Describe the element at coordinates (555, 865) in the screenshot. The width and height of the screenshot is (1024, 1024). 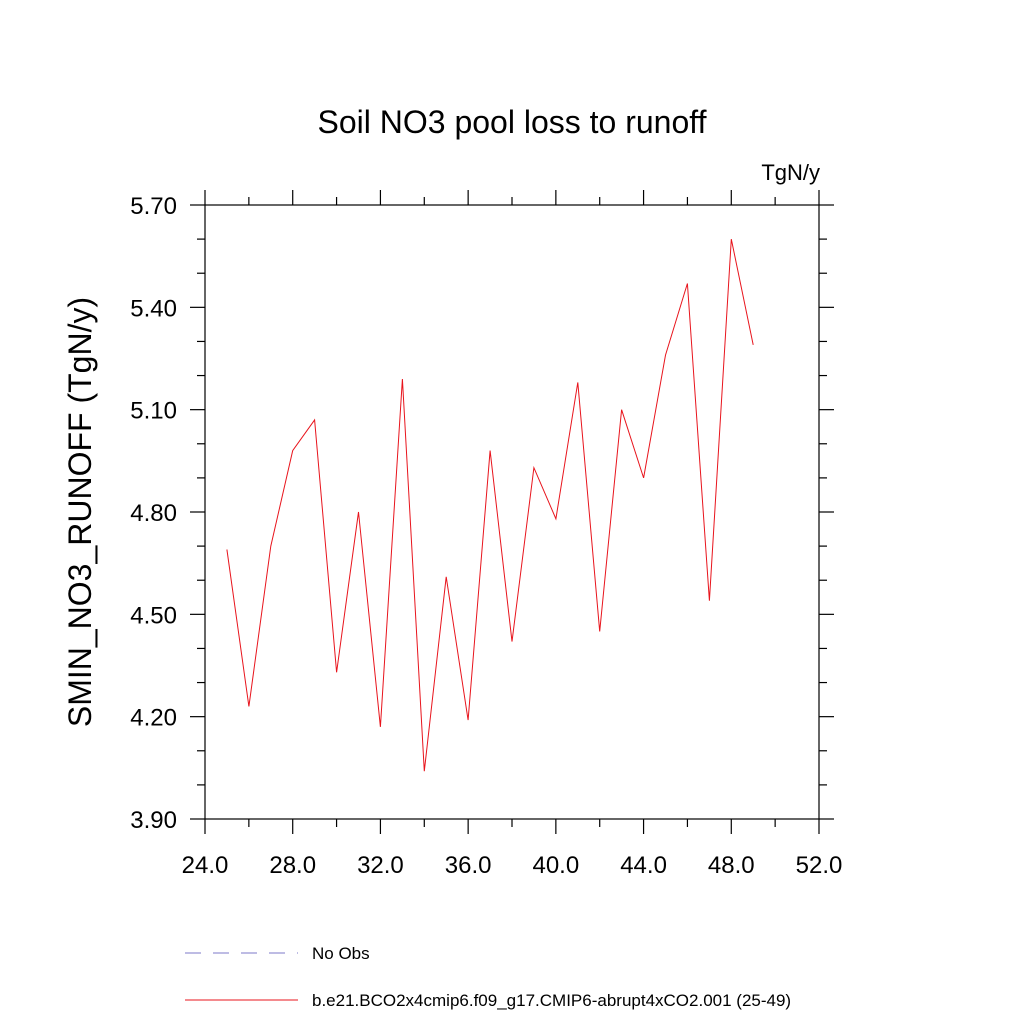
I see `x-tick-label: 40.0` at that location.